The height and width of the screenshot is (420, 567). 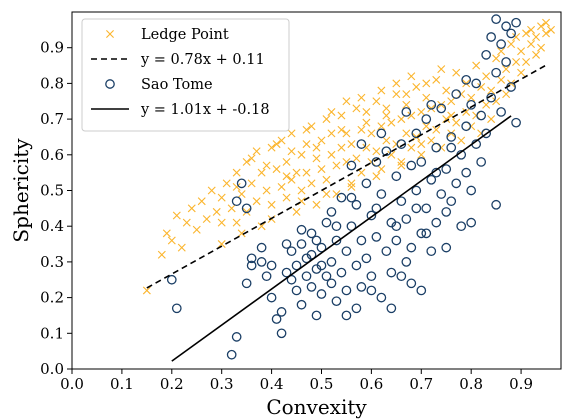 I want to click on y-tick-label: 0.4, so click(x=52, y=226).